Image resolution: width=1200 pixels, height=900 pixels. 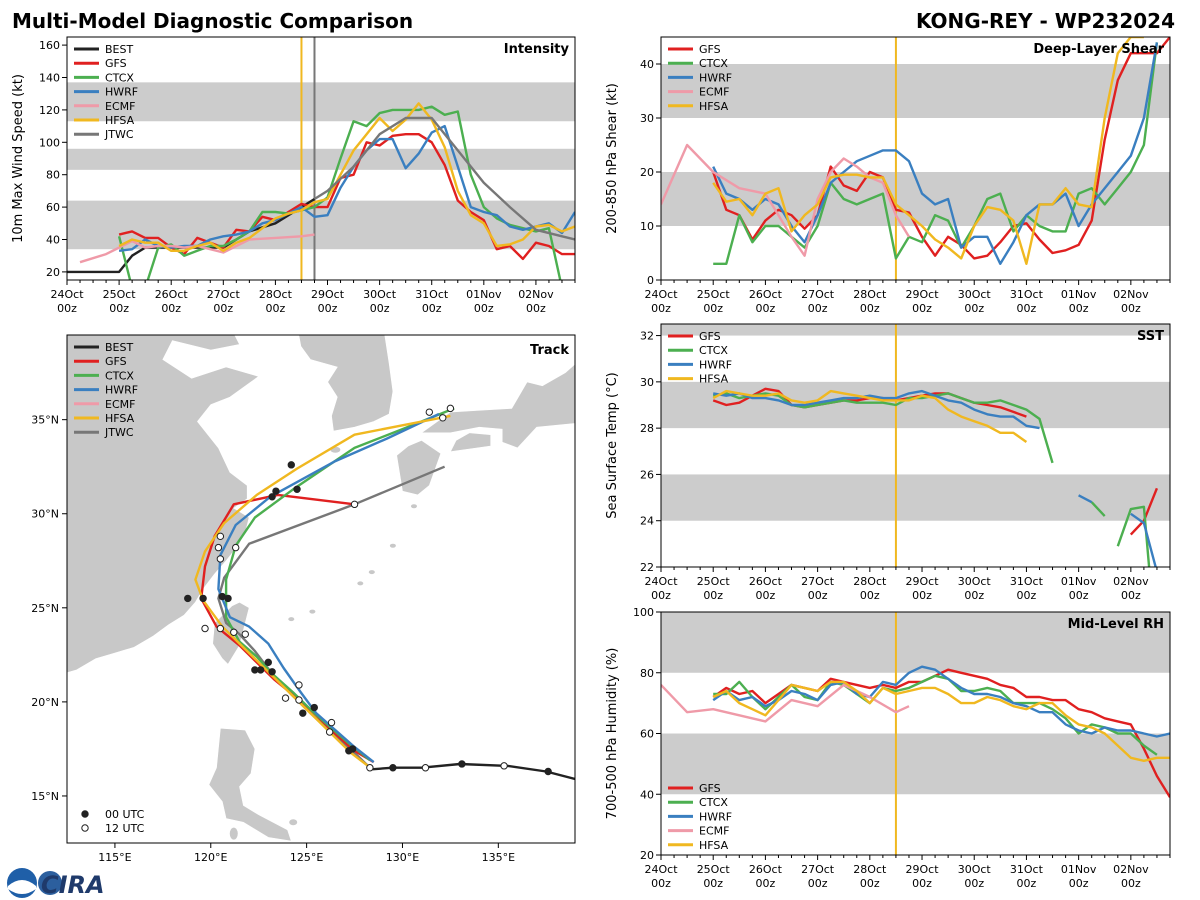 I want to click on intensity-ytick-label: 120, so click(x=49, y=110).